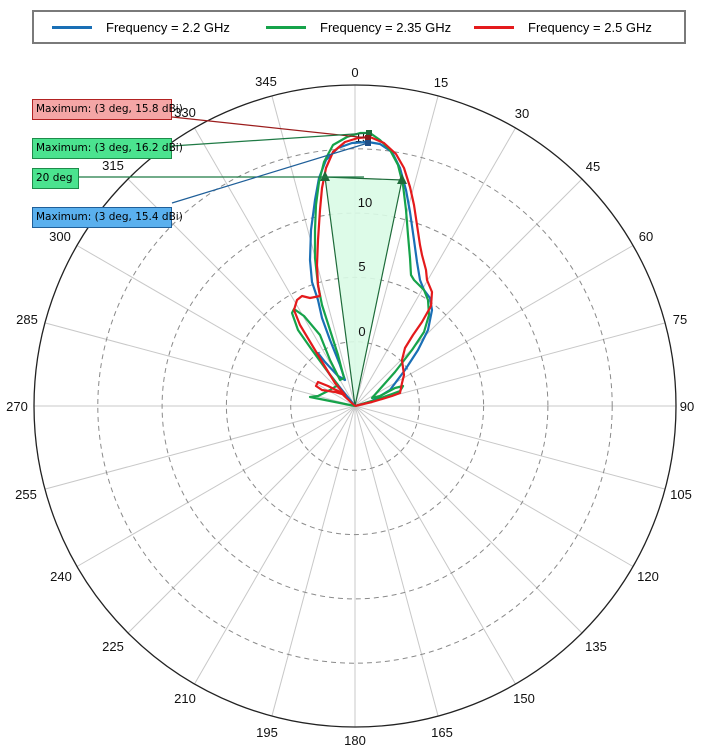 The width and height of the screenshot is (703, 751). I want to click on radial-tick-label: 0, so click(361, 331).